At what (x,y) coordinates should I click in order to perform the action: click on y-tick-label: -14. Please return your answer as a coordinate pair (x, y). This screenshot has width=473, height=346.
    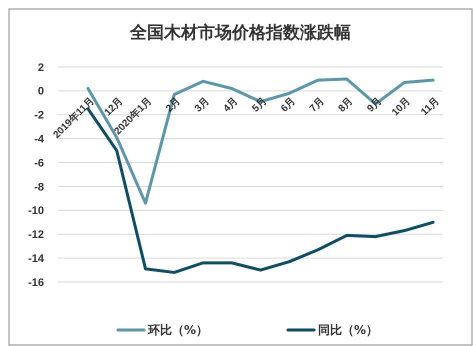
    Looking at the image, I should click on (36, 258).